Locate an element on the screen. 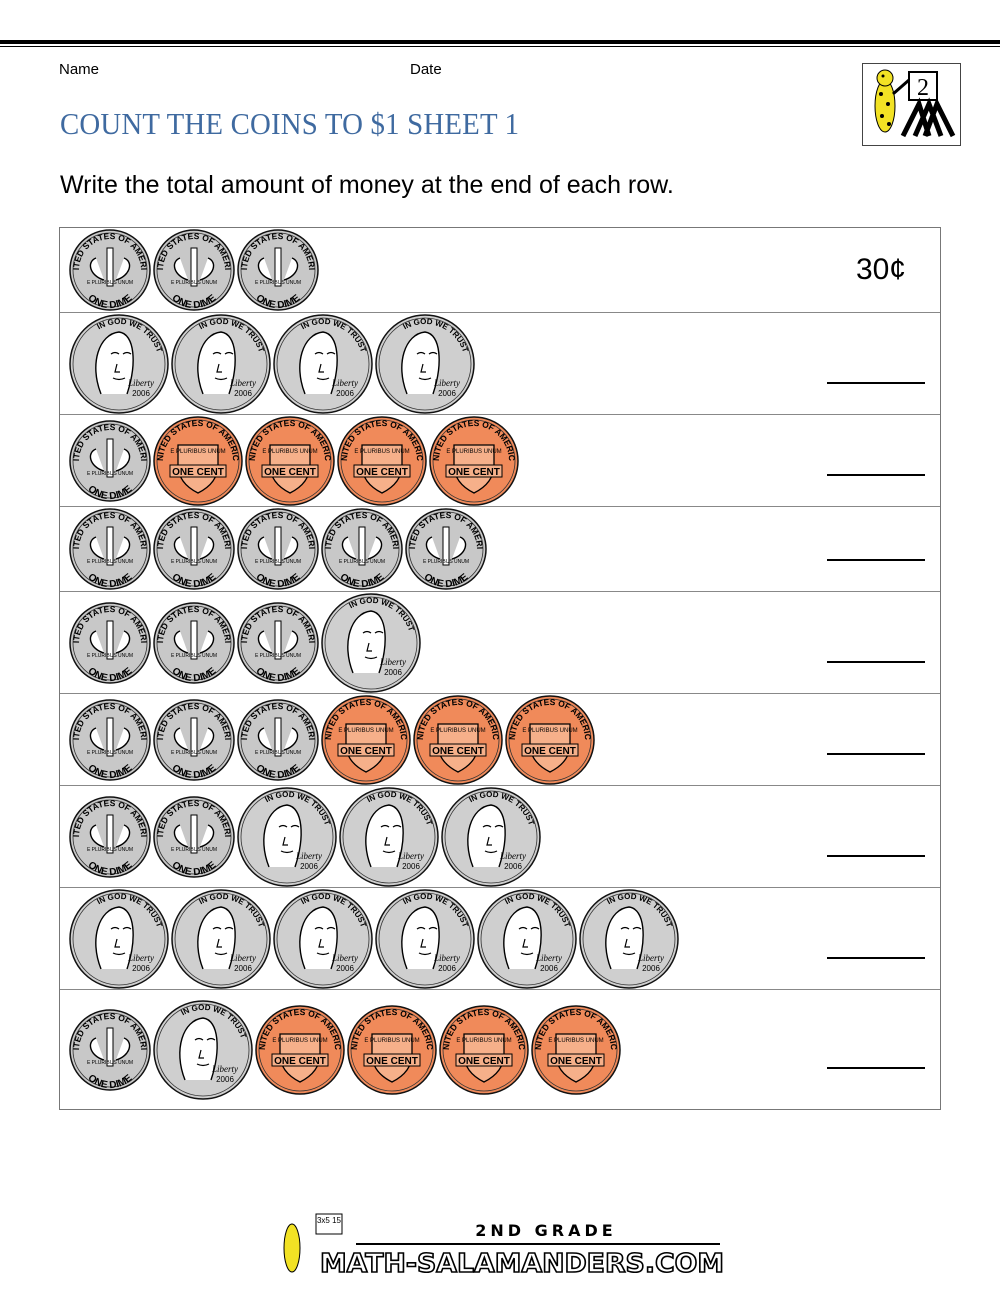  footer-logo: 3x5 15 2ND GRADE MATH-SALAMANDERS.COM is located at coordinates (501, 1246).